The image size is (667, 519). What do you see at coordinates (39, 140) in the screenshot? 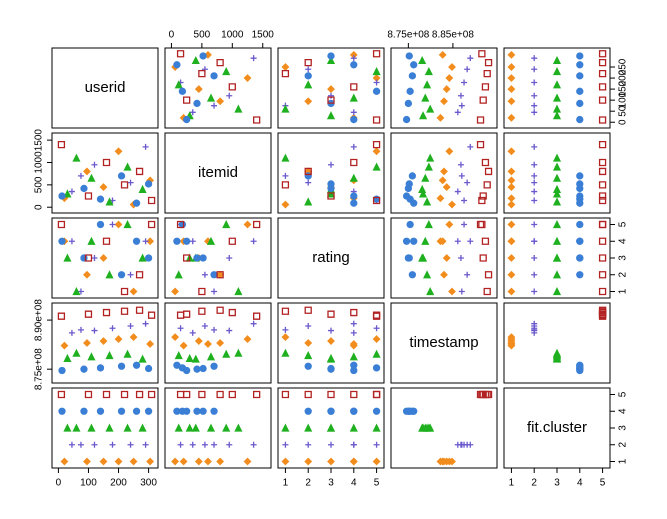
I see `y-tick-label: 1500` at bounding box center [39, 140].